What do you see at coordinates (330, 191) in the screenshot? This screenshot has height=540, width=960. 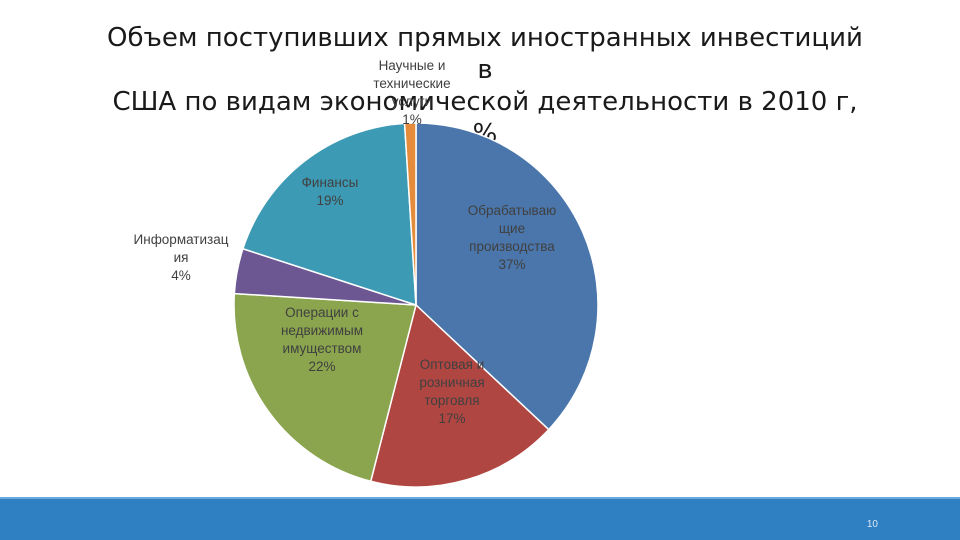 I see `pie-slice-label-5: Финансы 19%` at bounding box center [330, 191].